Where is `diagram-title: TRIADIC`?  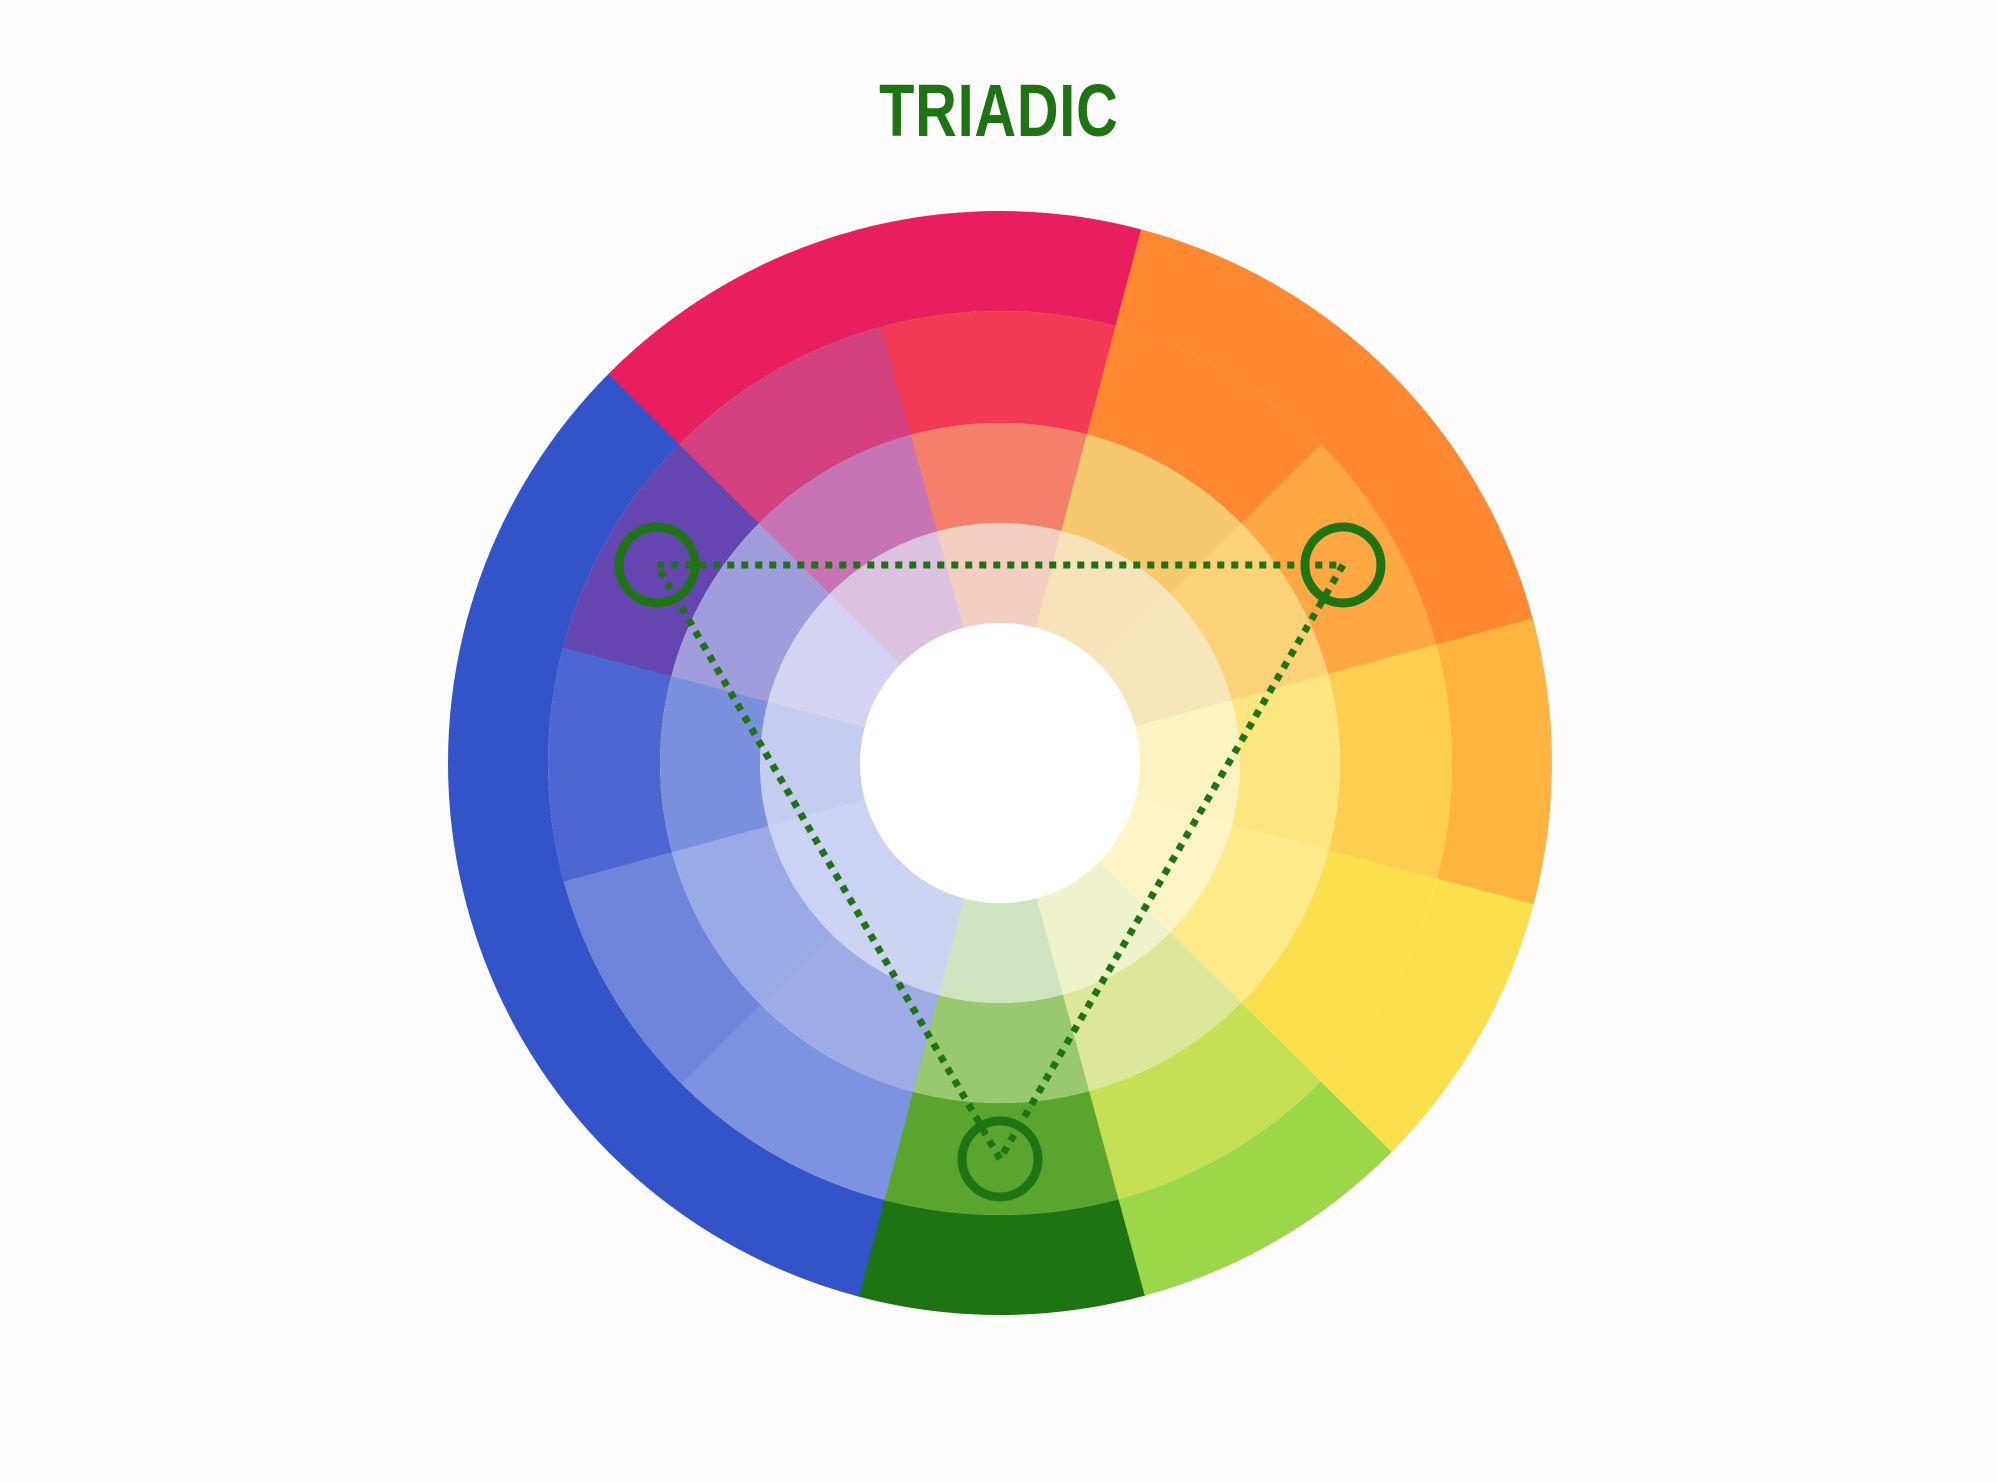
diagram-title: TRIADIC is located at coordinates (999, 110).